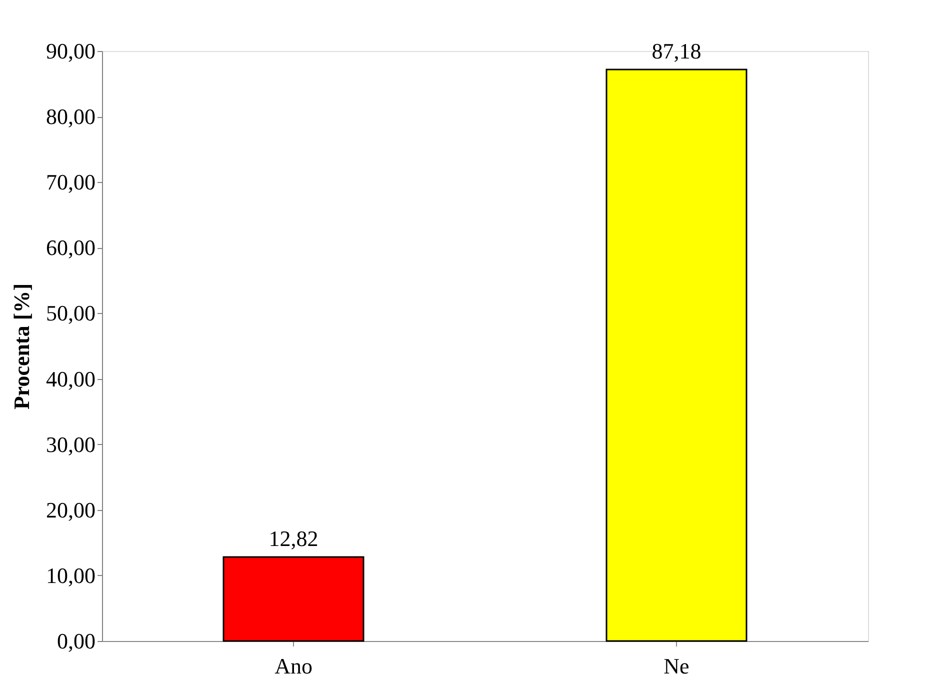 The image size is (928, 687). What do you see at coordinates (76, 641) in the screenshot?
I see `y-tick-label: 0,00` at bounding box center [76, 641].